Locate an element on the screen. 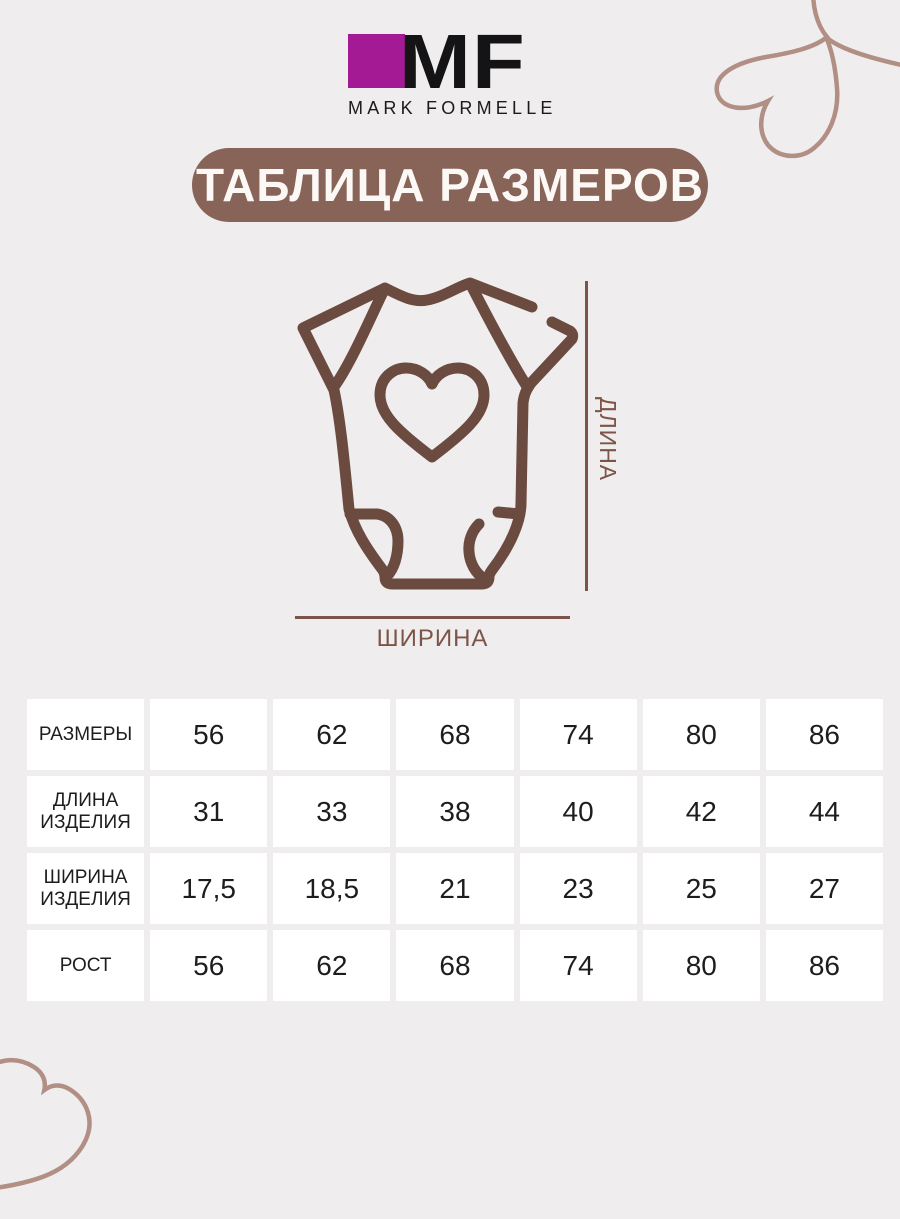  table-cell: 17,5 is located at coordinates (209, 888).